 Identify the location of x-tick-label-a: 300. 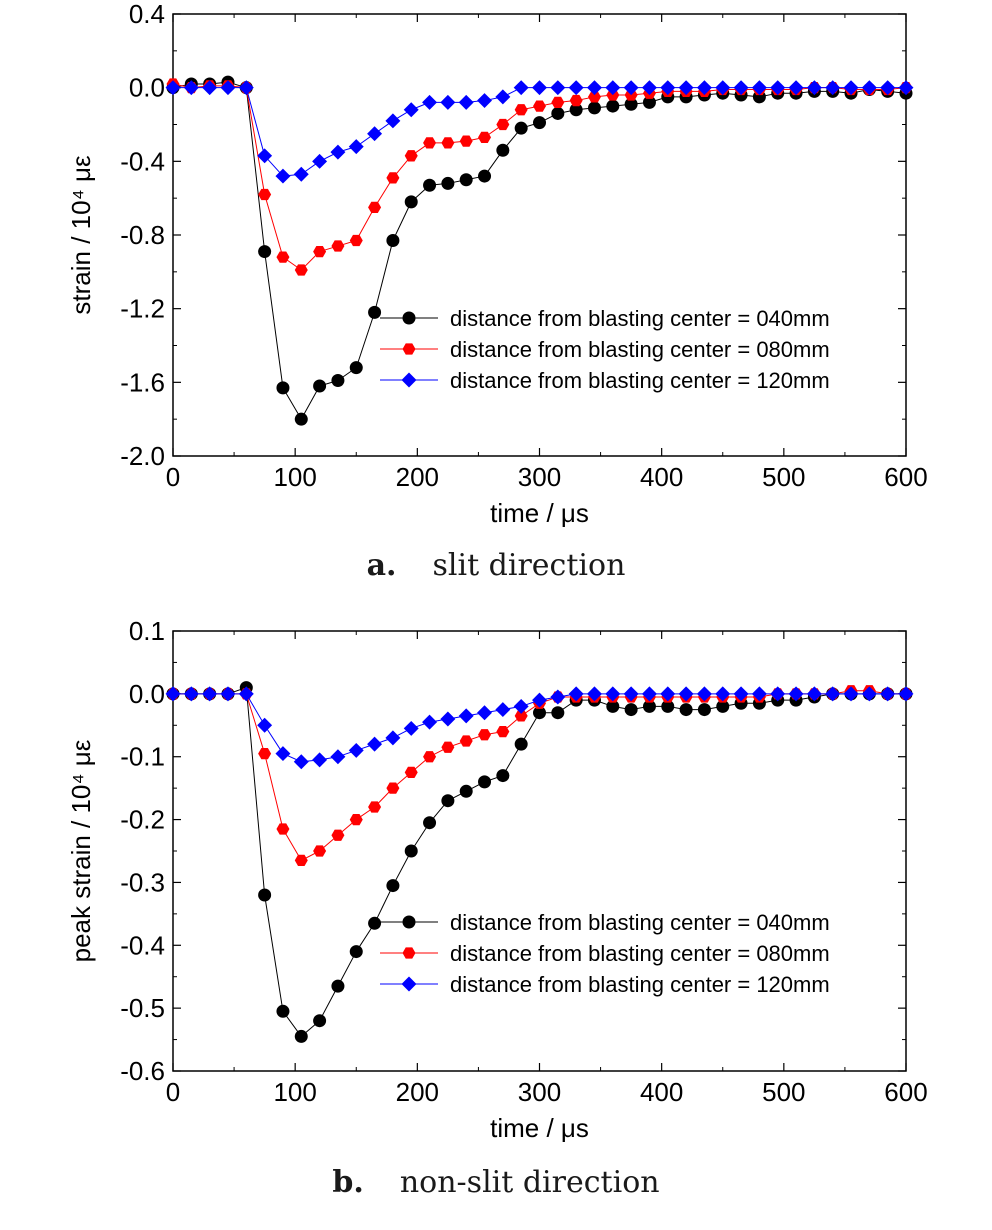
(539, 477).